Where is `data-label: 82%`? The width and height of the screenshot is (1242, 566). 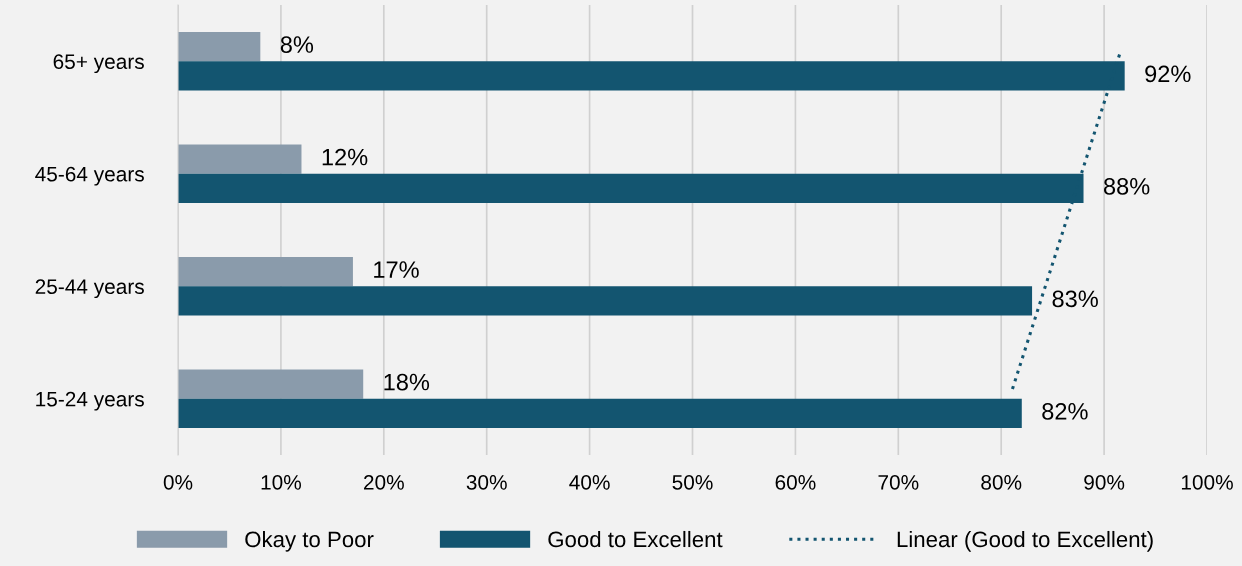 data-label: 82% is located at coordinates (1065, 411).